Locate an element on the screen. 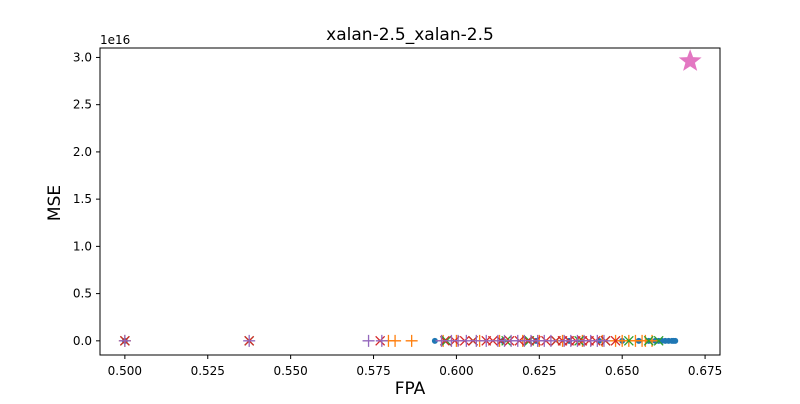  y-tick-label: 1.5 is located at coordinates (82, 199).